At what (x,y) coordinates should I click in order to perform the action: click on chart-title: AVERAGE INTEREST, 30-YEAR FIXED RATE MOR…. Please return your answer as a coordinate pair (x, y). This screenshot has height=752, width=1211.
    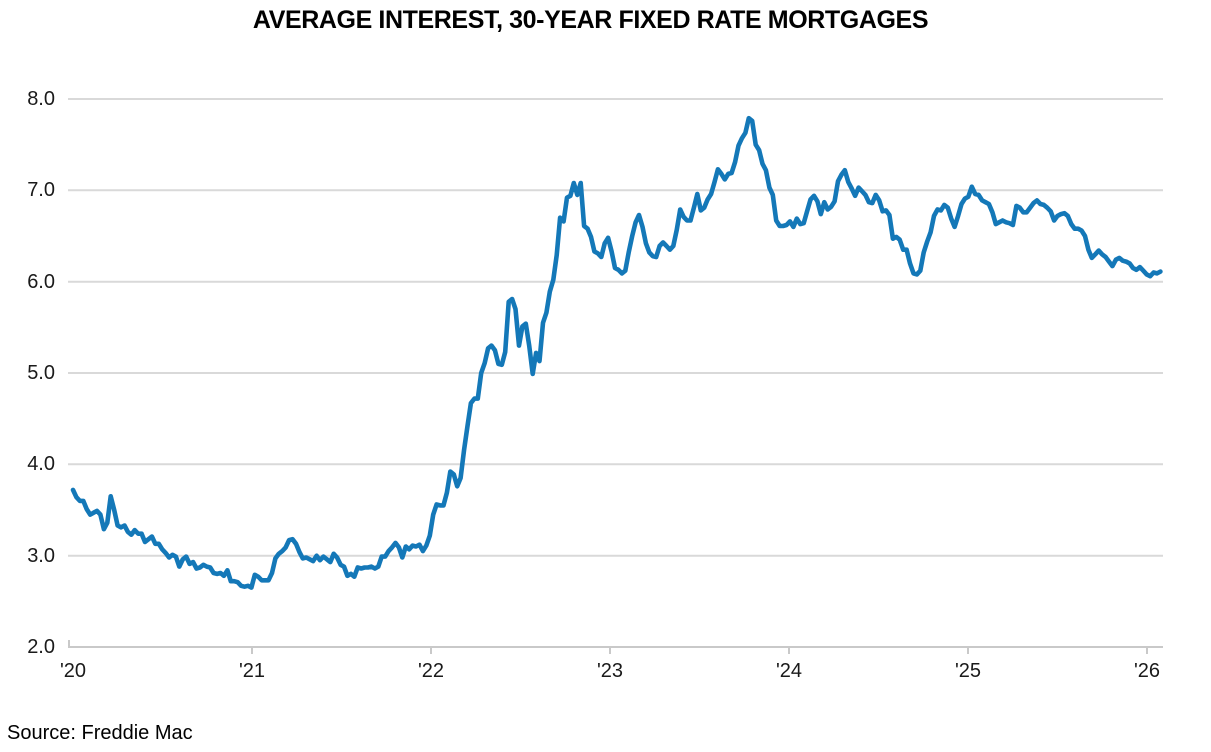
    Looking at the image, I should click on (590, 20).